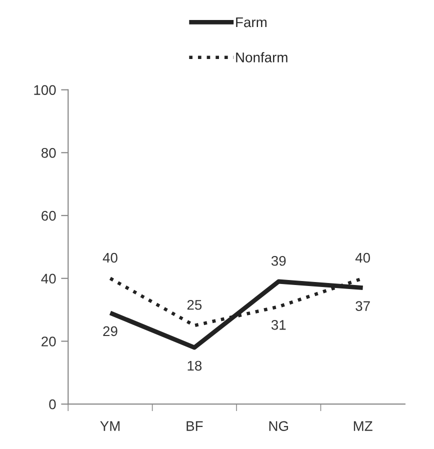 The image size is (434, 449). Describe the element at coordinates (45, 90) in the screenshot. I see `y-tick-label: 100` at that location.